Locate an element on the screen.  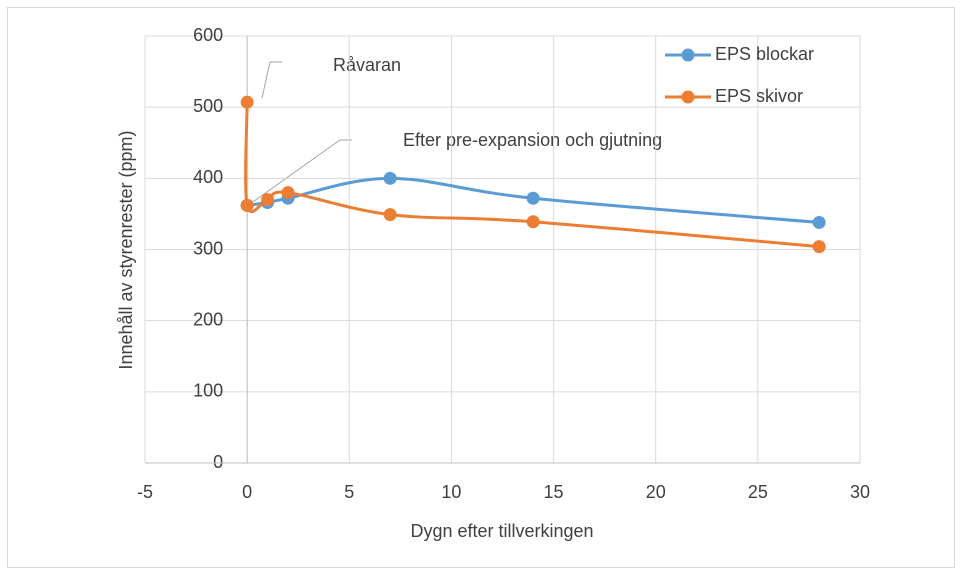
annotation: Efter pre-expansion och gjutning is located at coordinates (532, 140).